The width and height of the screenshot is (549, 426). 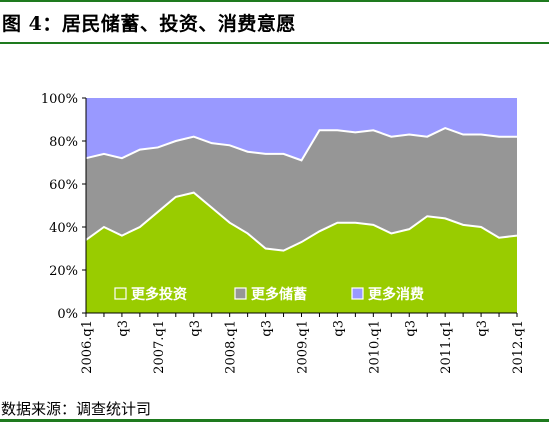 I want to click on boundary-line-savings, so click(x=301, y=144).